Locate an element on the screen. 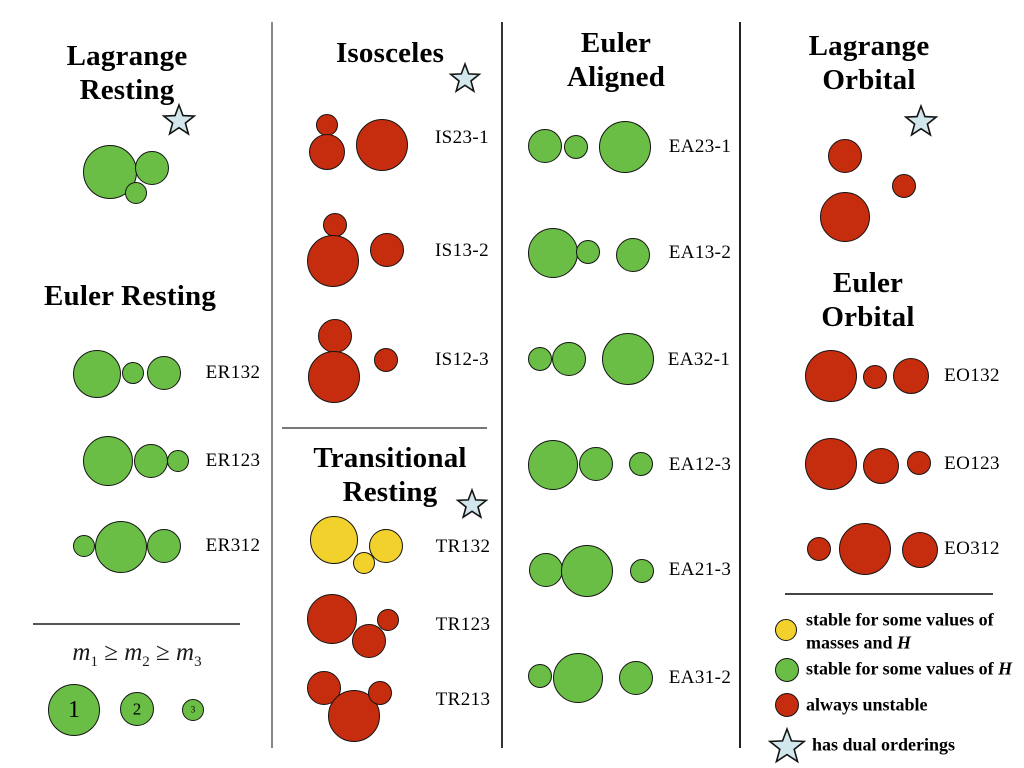 This screenshot has height=768, width=1024. row-label-TR132: TR132 is located at coordinates (463, 546).